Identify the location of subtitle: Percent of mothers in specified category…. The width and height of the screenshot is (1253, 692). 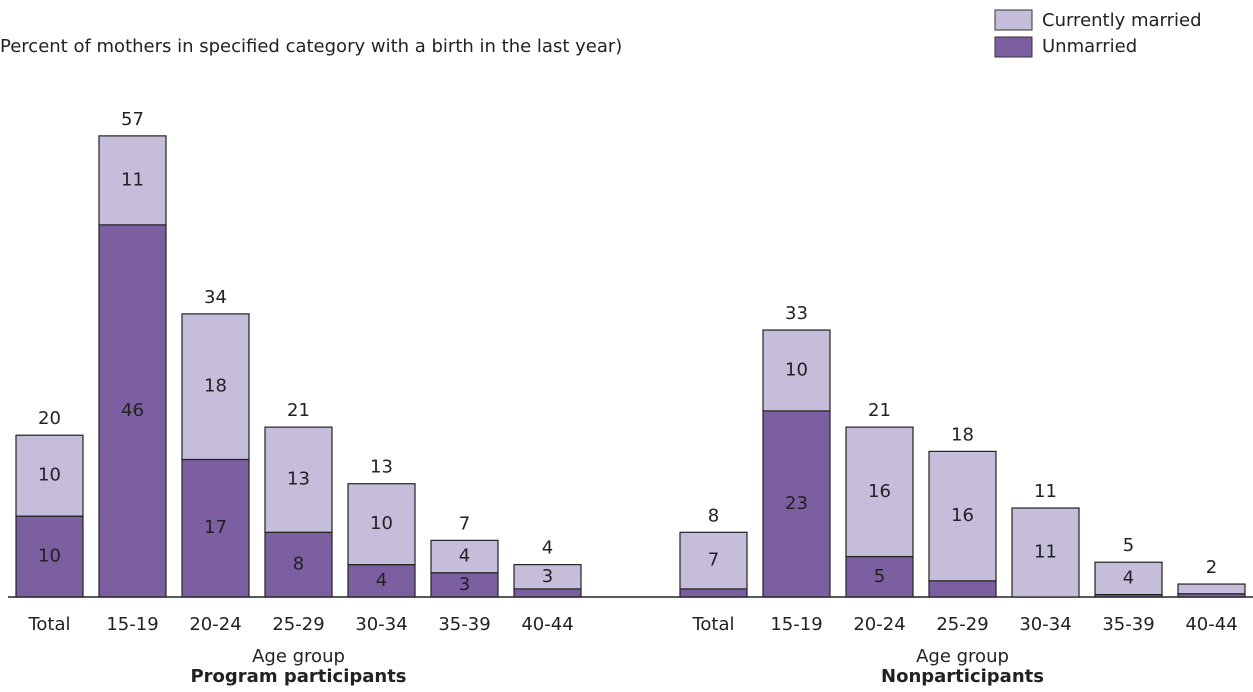
(311, 46).